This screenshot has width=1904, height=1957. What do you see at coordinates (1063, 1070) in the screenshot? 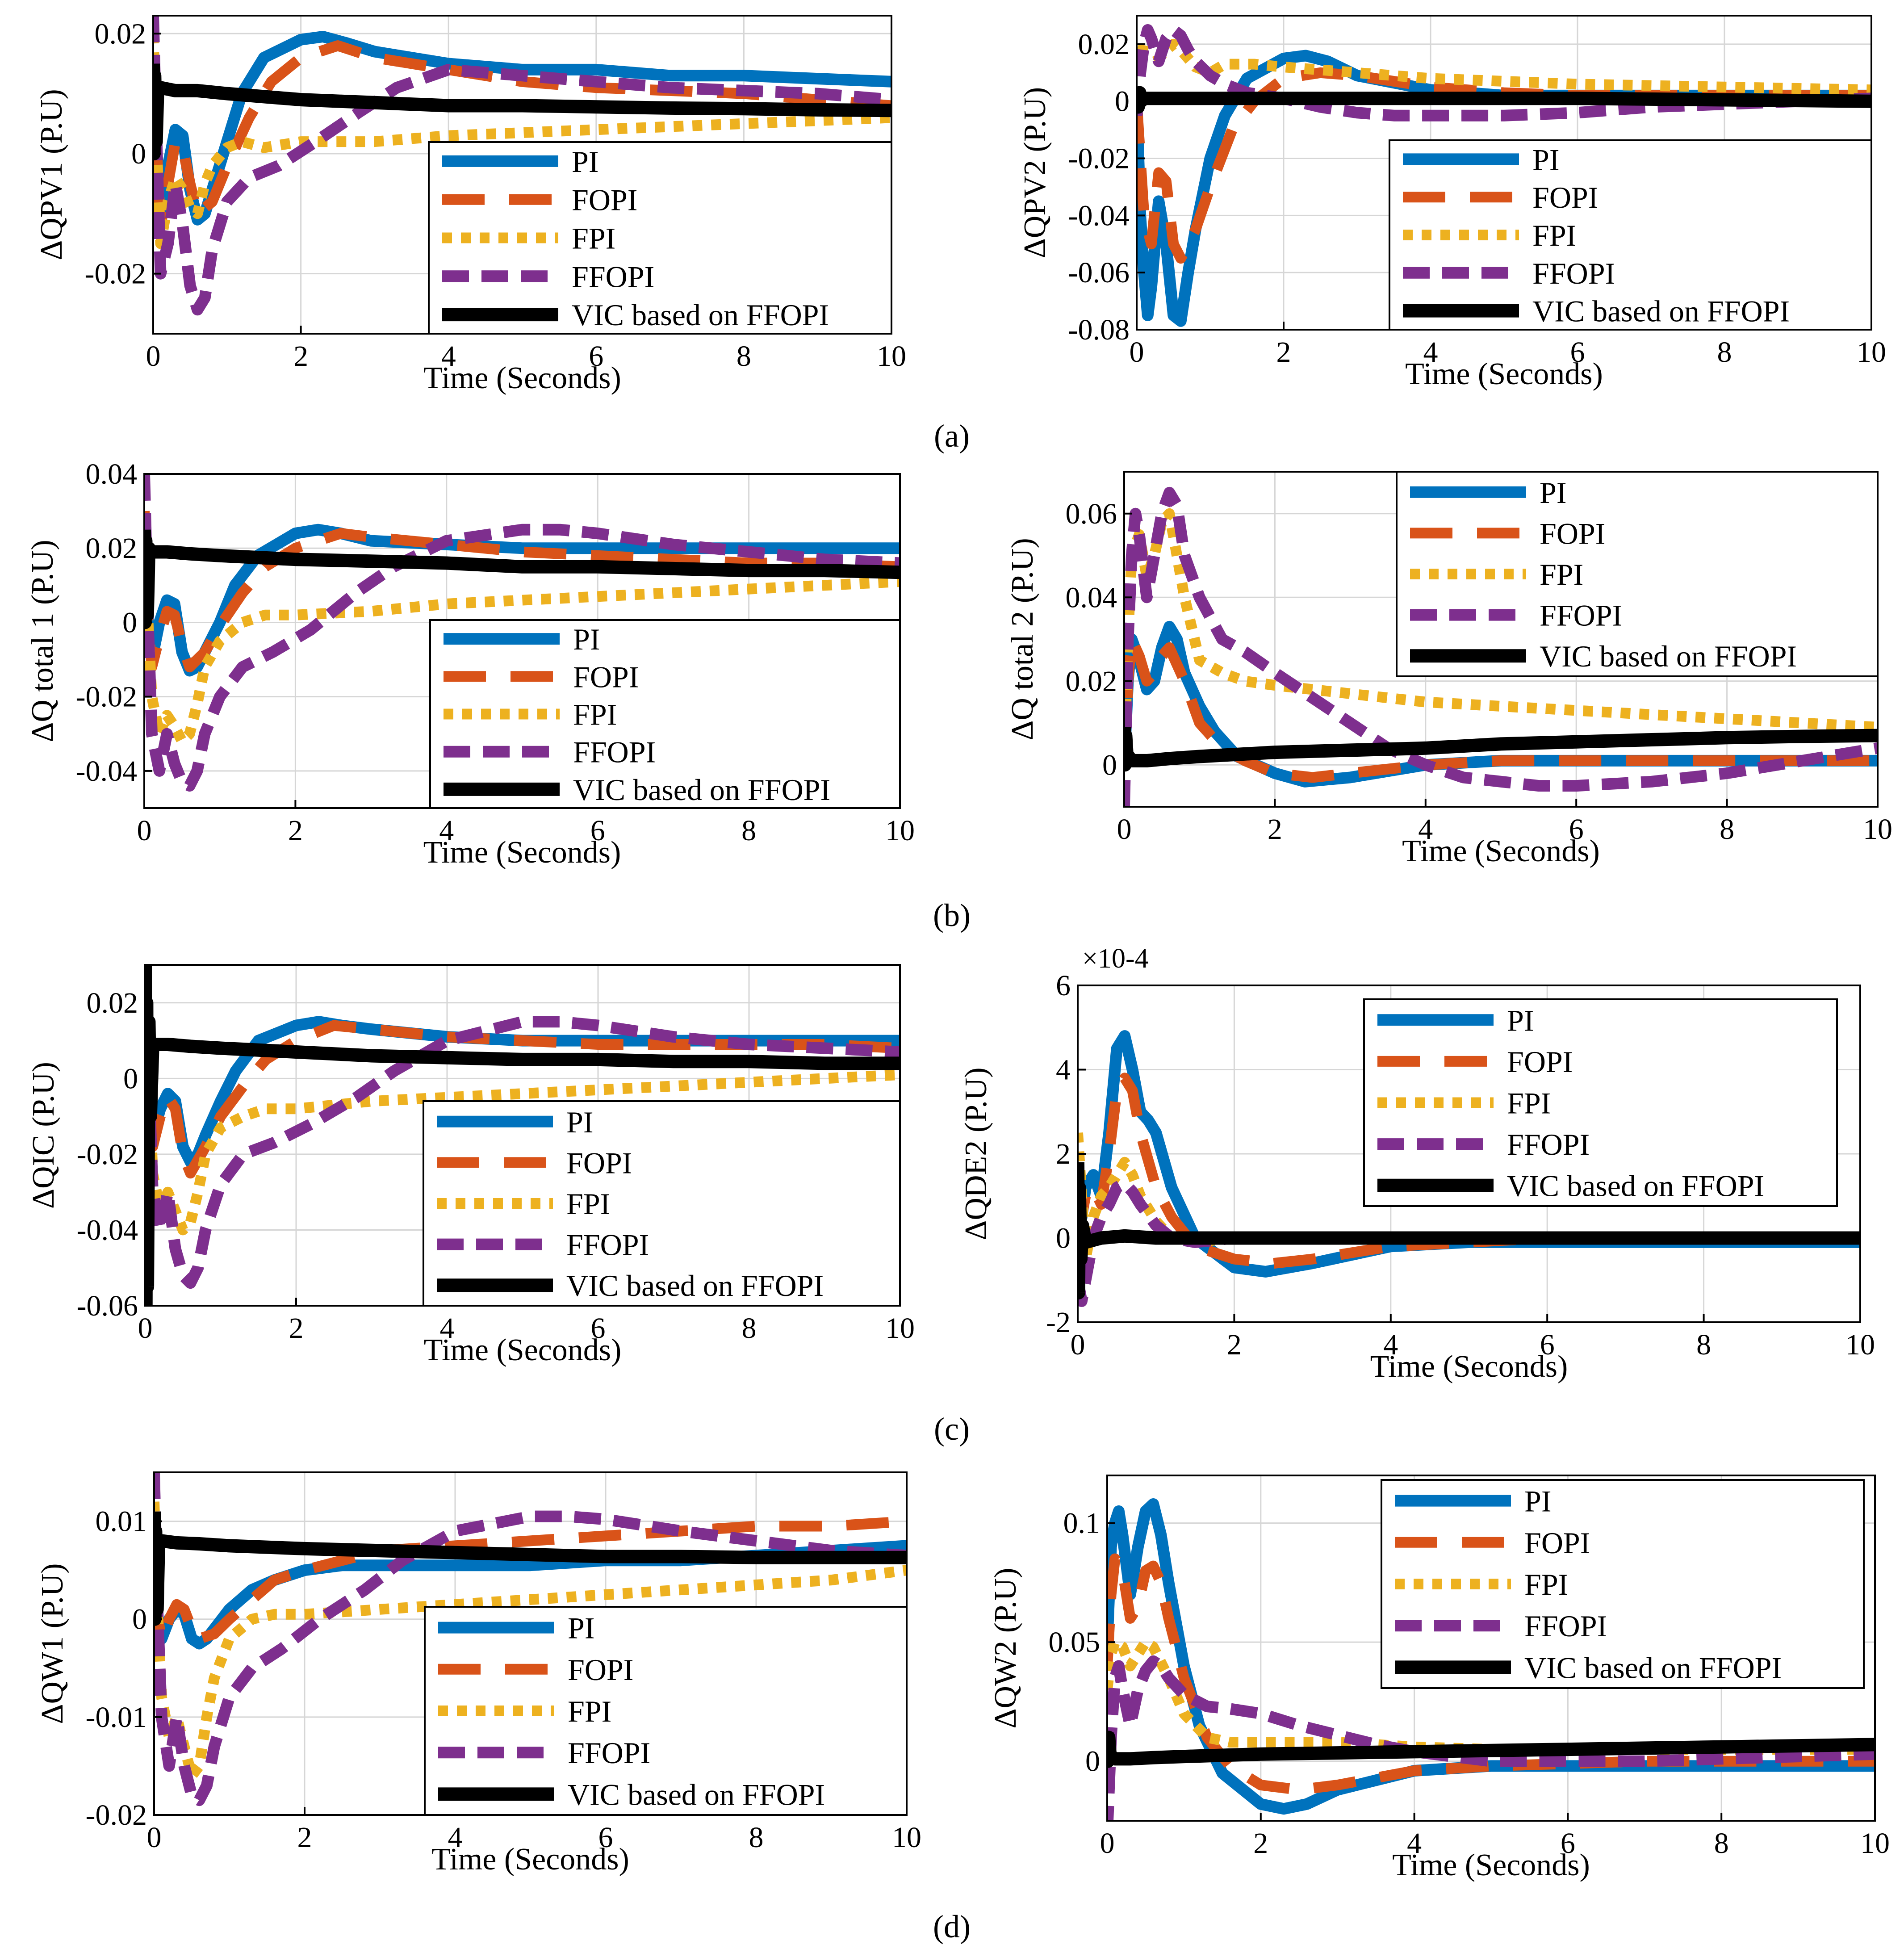
I see `y-tick-label: 4` at bounding box center [1063, 1070].